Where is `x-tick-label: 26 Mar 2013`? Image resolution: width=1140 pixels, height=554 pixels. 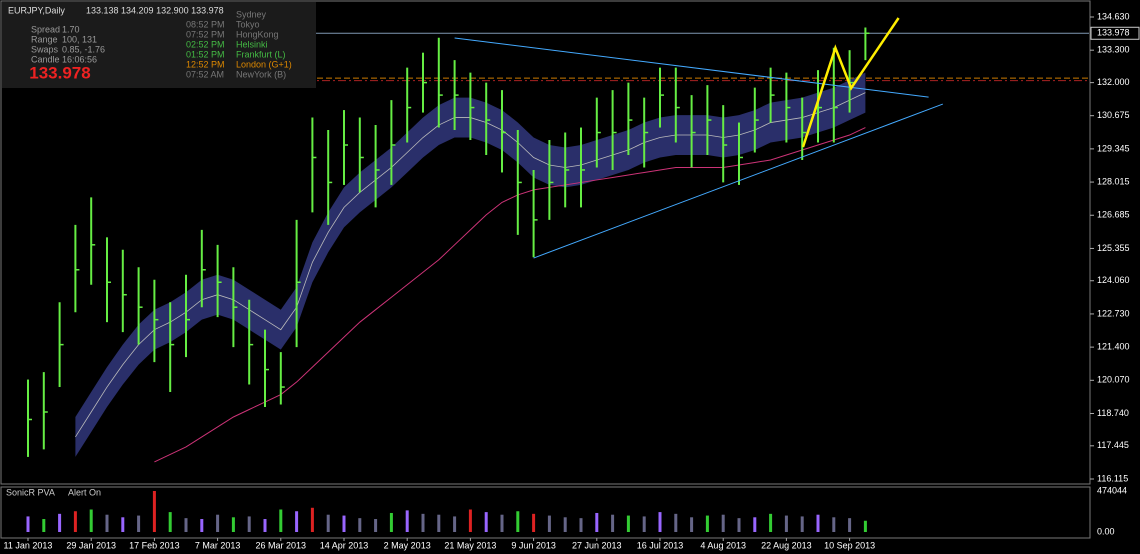
x-tick-label: 26 Mar 2013 is located at coordinates (281, 545).